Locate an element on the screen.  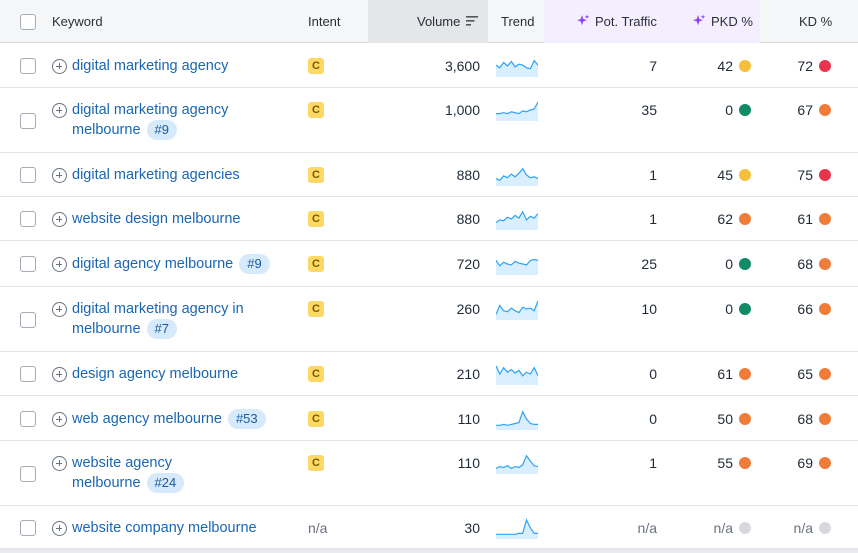
keyword-link: website company melbourne is located at coordinates (164, 528).